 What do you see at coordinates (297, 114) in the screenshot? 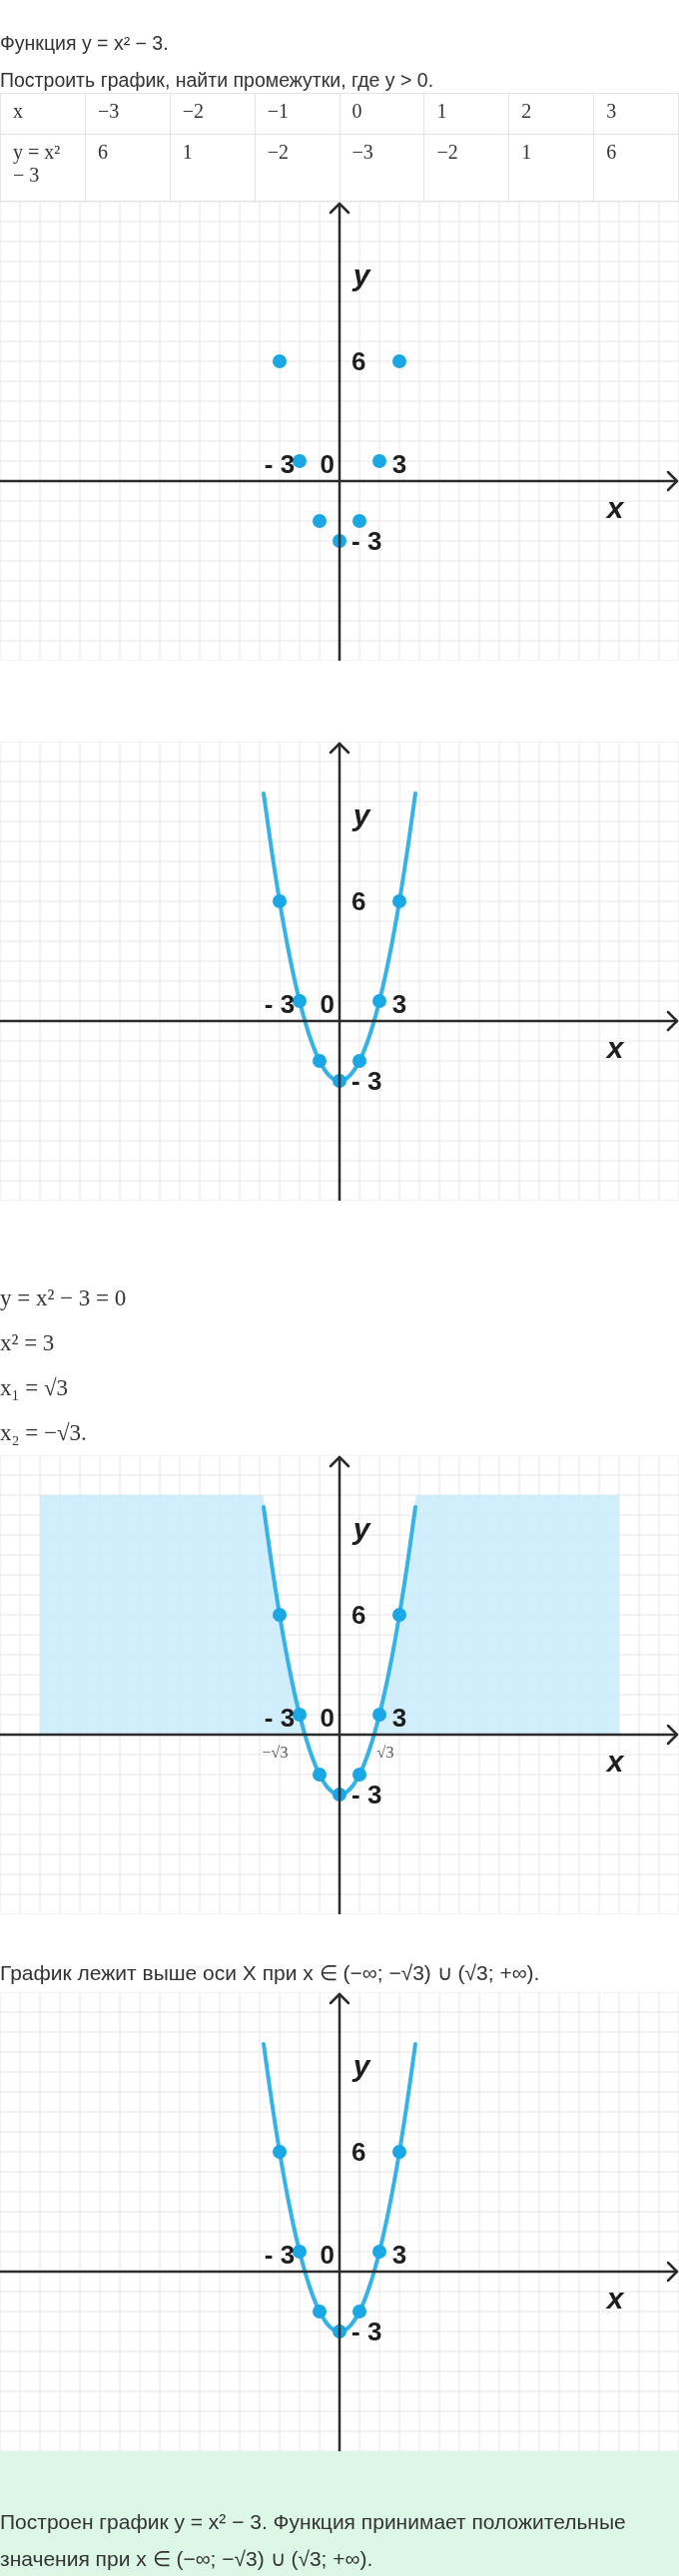
I see `text: −1` at bounding box center [297, 114].